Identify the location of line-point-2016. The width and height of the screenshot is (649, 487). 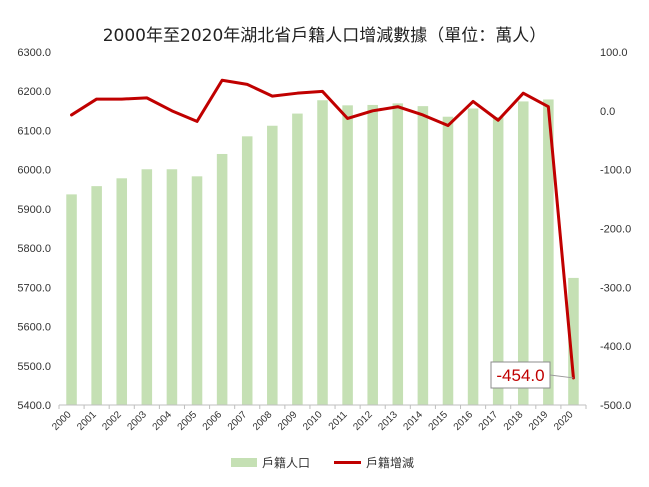
(473, 101).